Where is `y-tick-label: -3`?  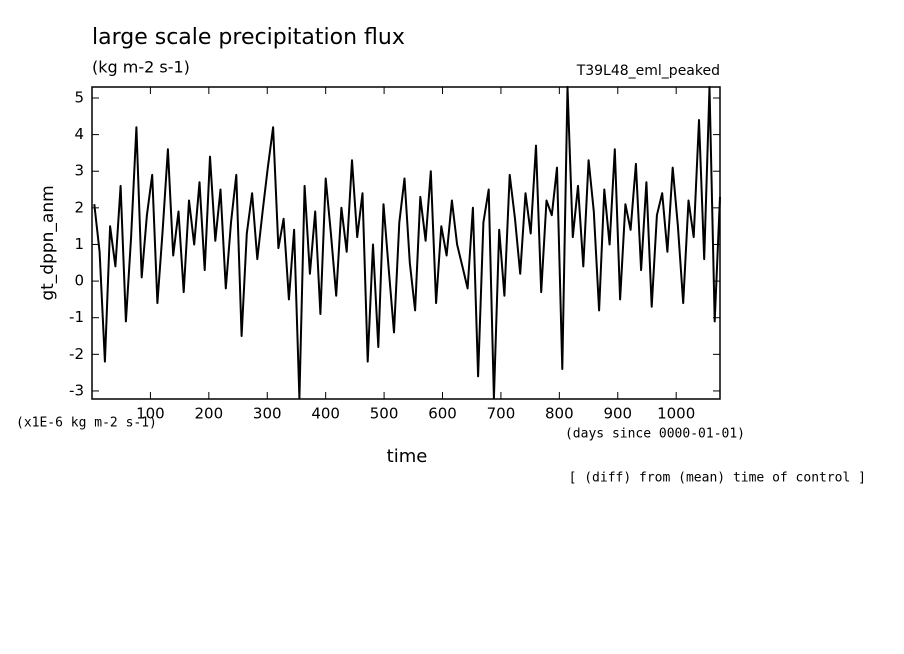 y-tick-label: -3 is located at coordinates (76, 390).